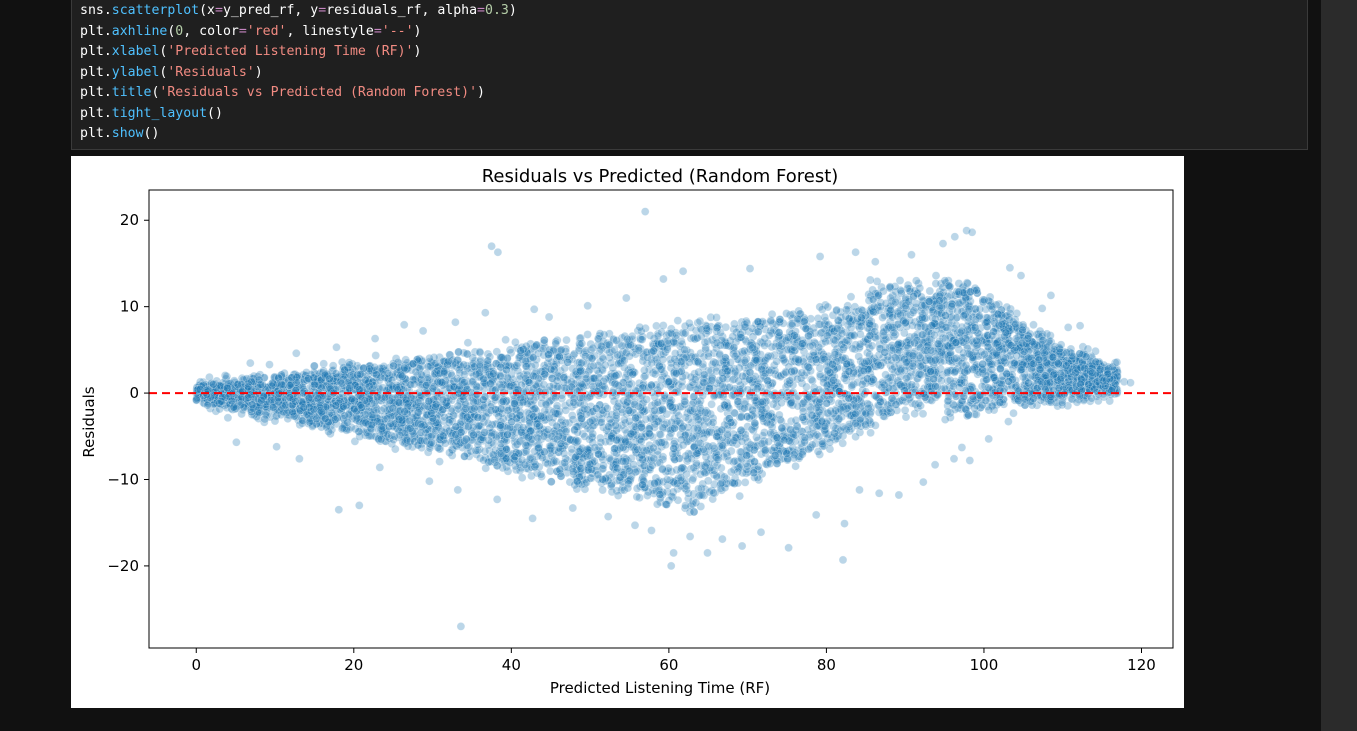  I want to click on code-token: 0, so click(179, 31).